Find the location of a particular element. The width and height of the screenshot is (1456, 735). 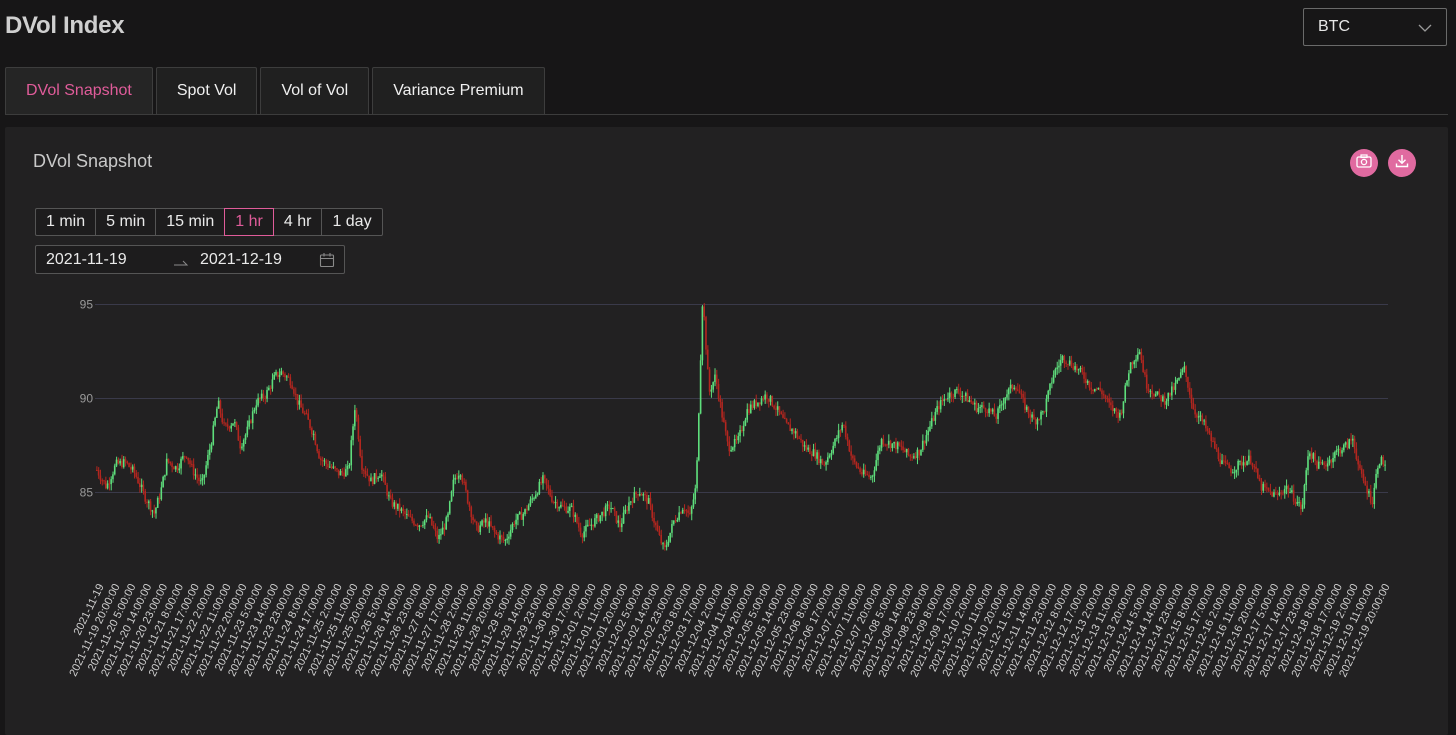

end-date-input: 2021-12-19 is located at coordinates (241, 259).